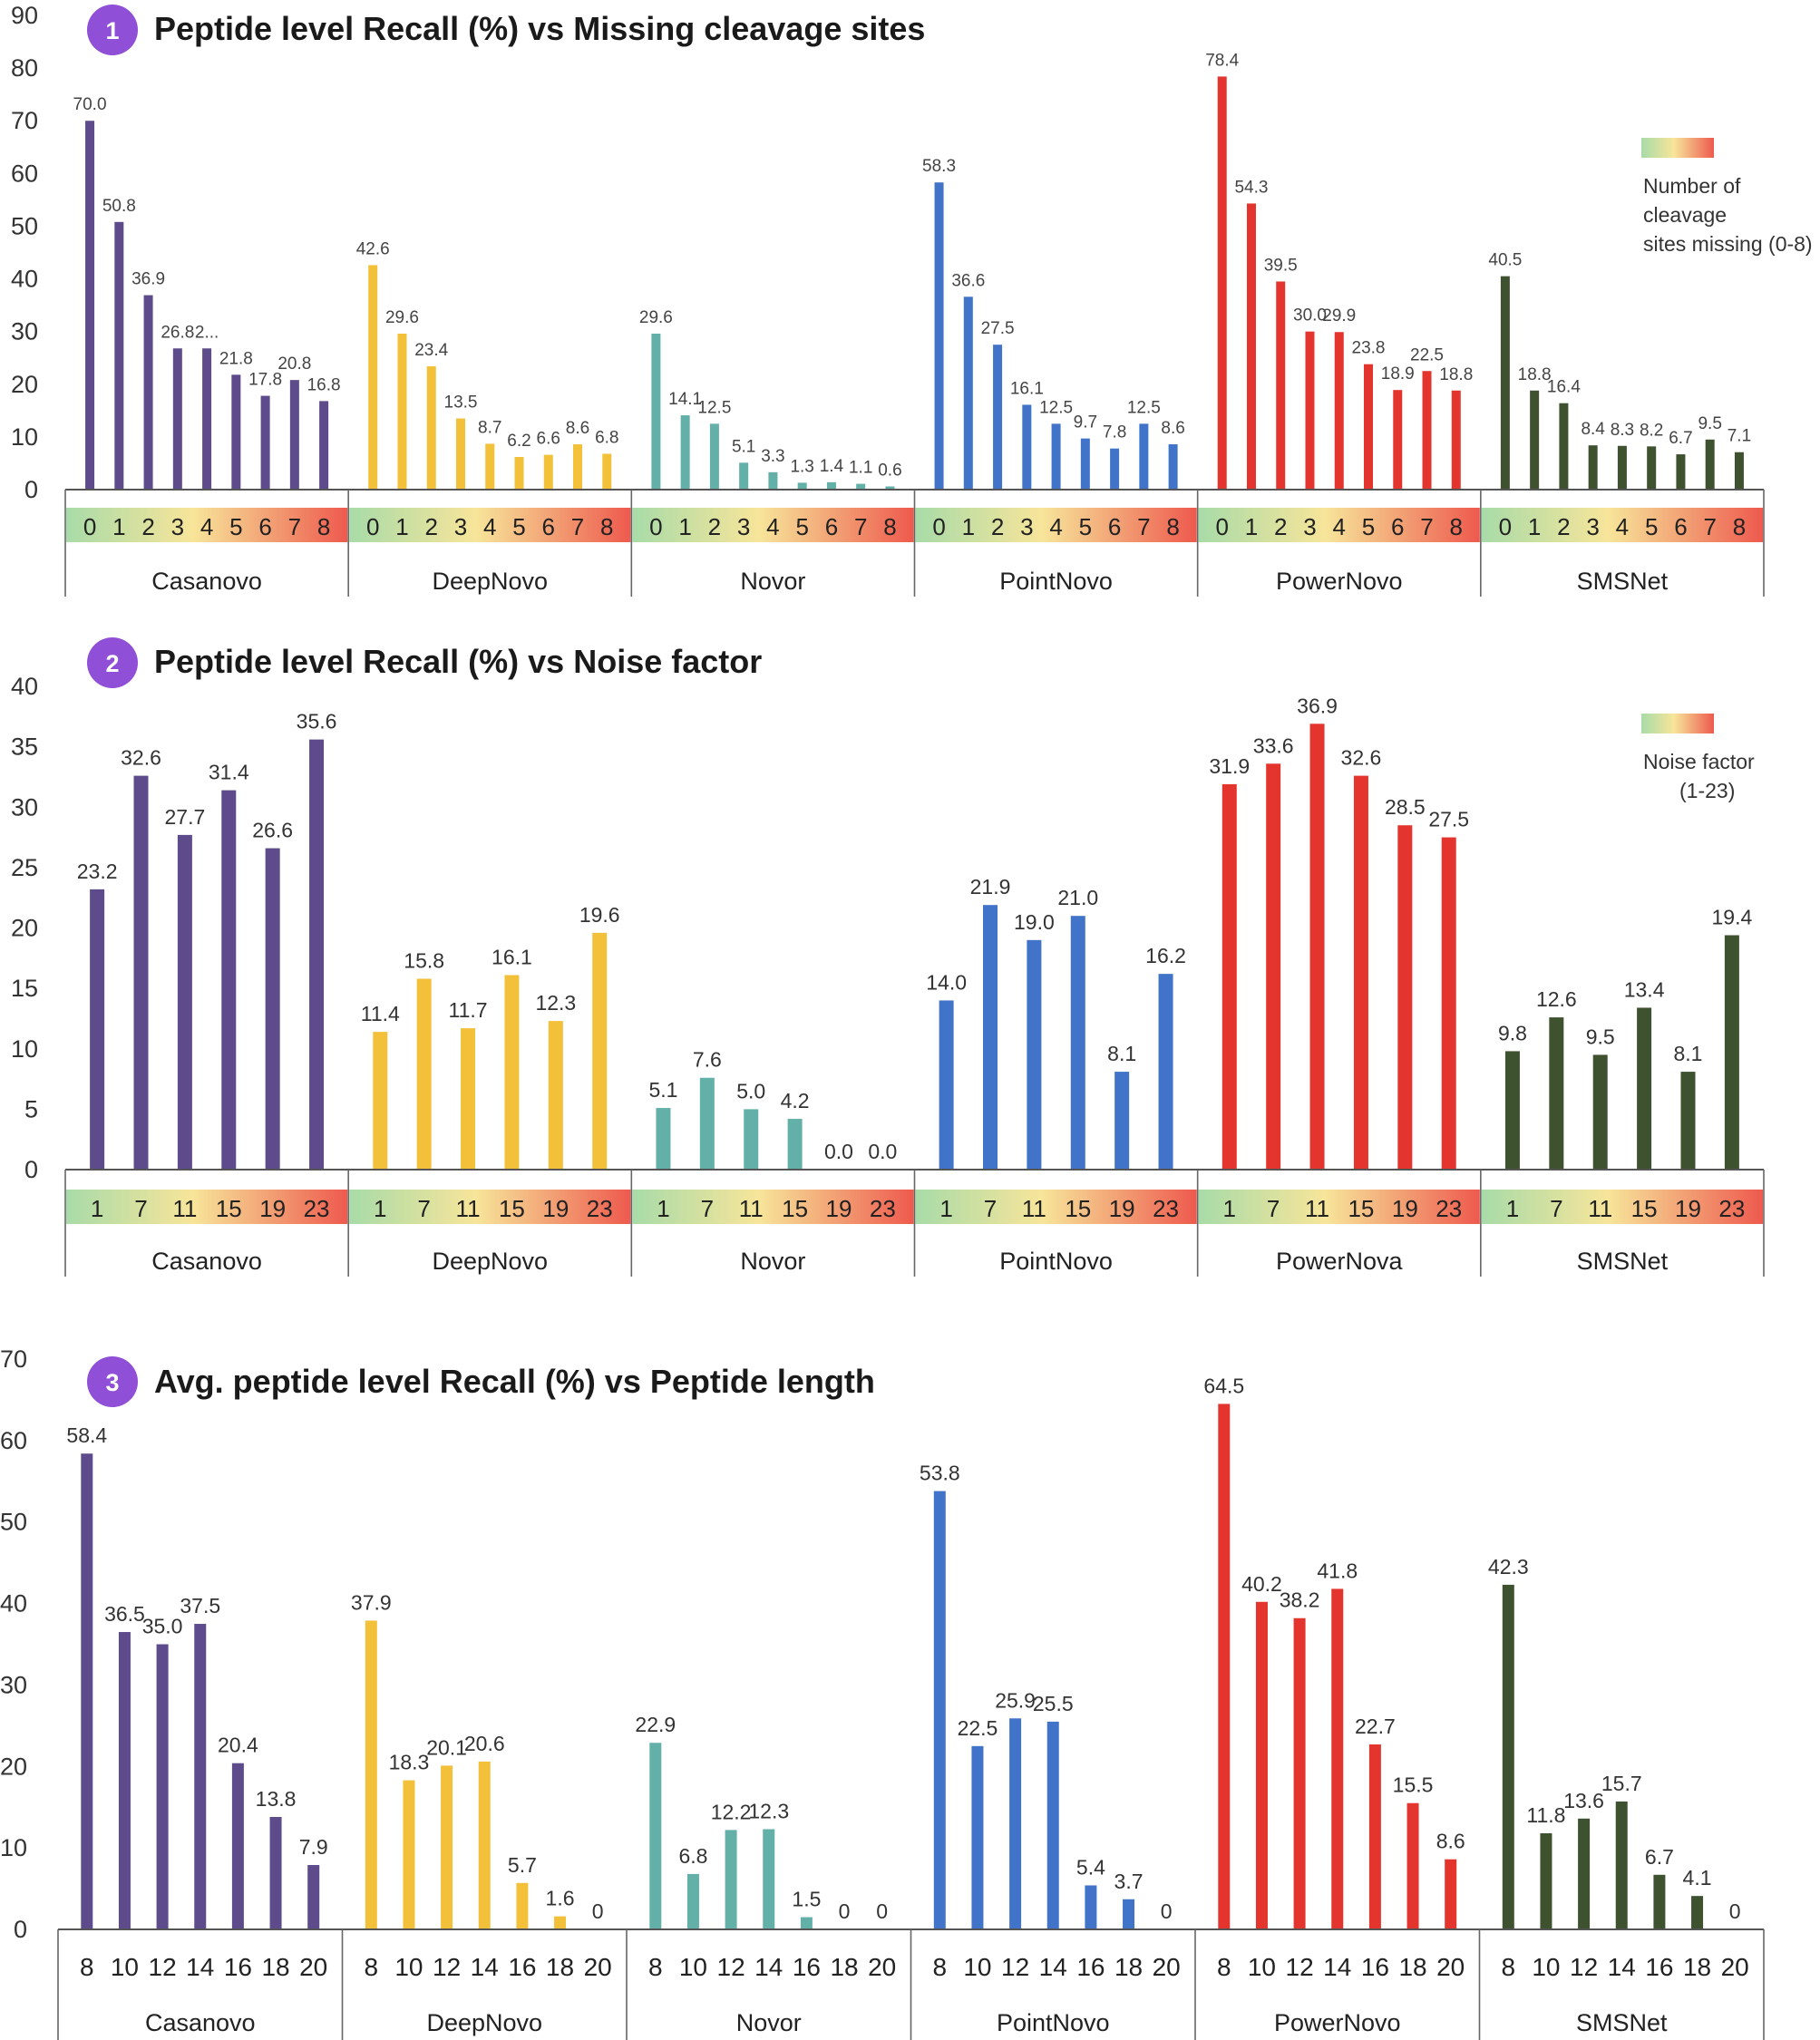 This screenshot has height=2040, width=1820. What do you see at coordinates (162, 1626) in the screenshot?
I see `data-label: 35.0` at bounding box center [162, 1626].